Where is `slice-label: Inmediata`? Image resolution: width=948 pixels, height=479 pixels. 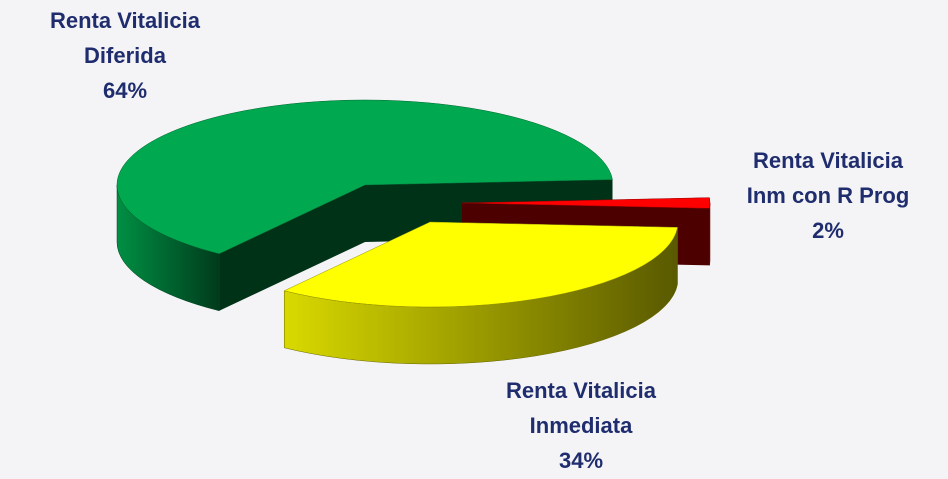
slice-label: Inmediata is located at coordinates (581, 425).